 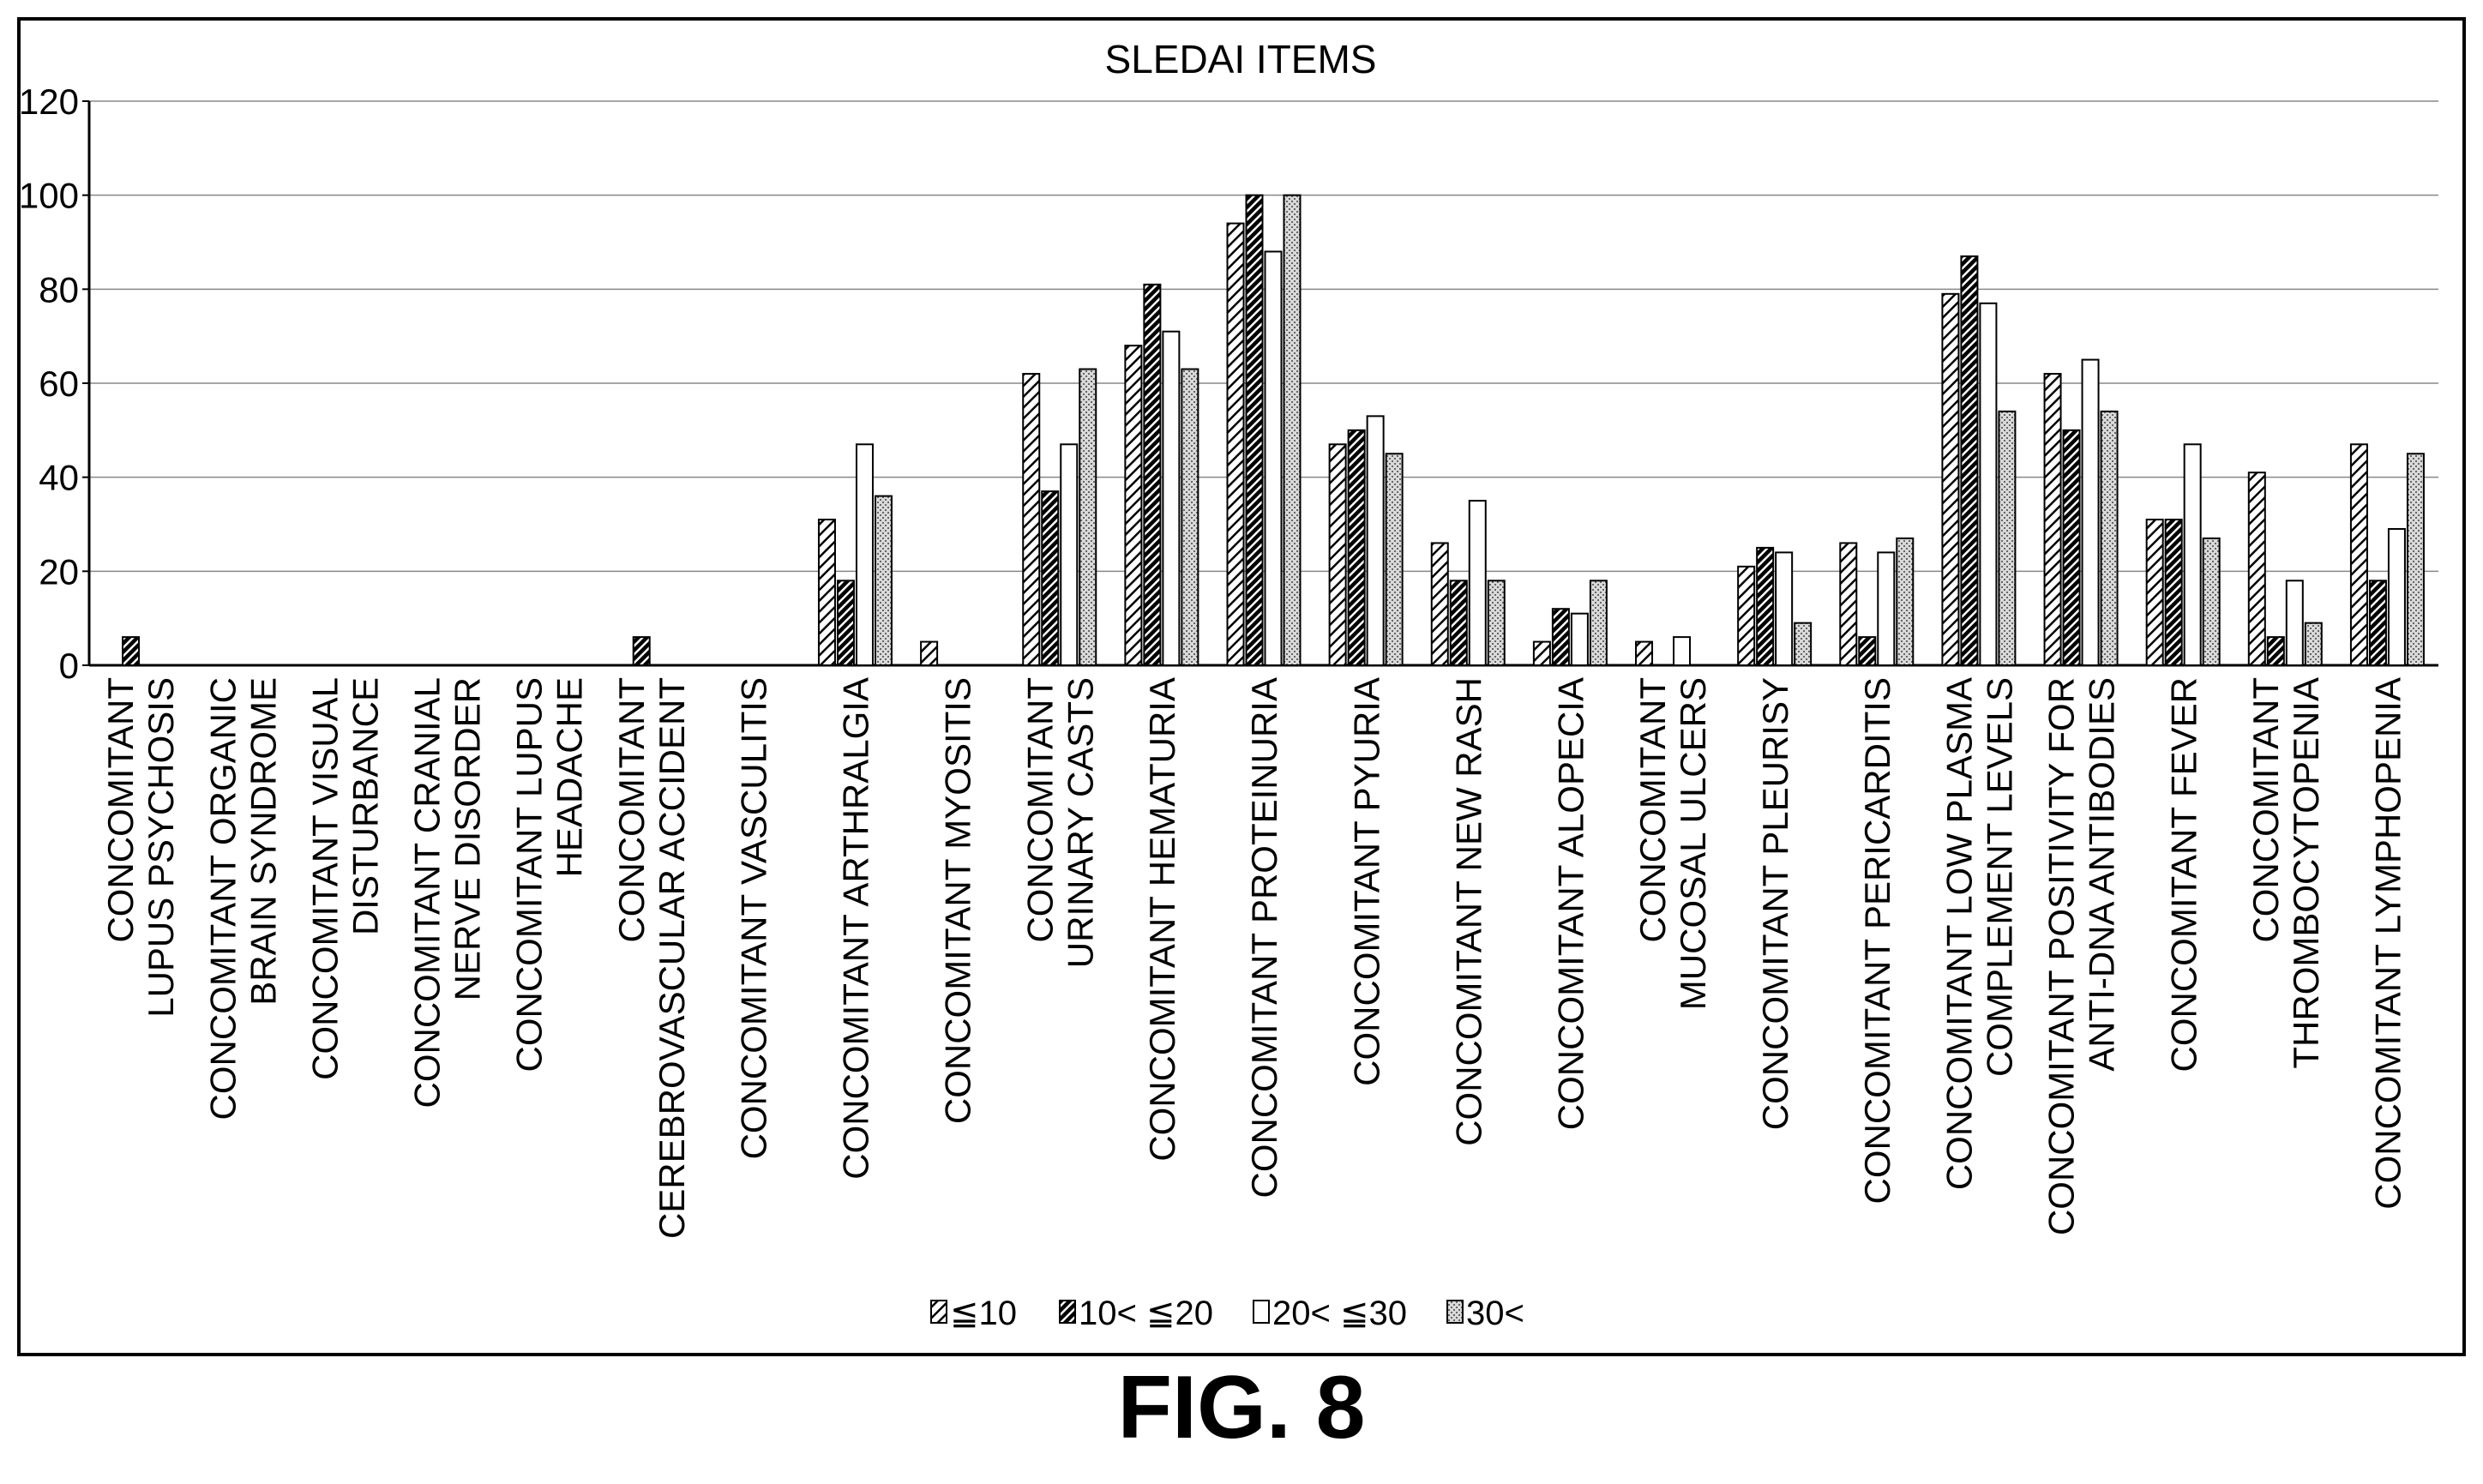 What do you see at coordinates (2000, 877) in the screenshot?
I see `x-category-label: COMPLEMENT LEVELS` at bounding box center [2000, 877].